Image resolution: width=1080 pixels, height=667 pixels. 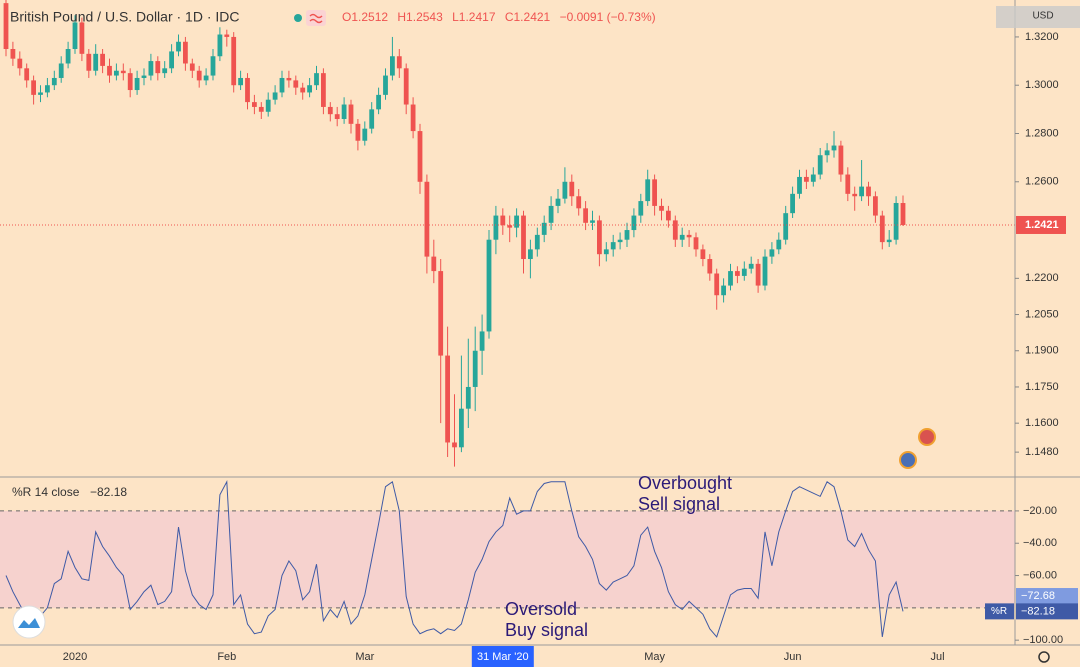 What do you see at coordinates (1044, 657) in the screenshot?
I see `settings-icon` at bounding box center [1044, 657].